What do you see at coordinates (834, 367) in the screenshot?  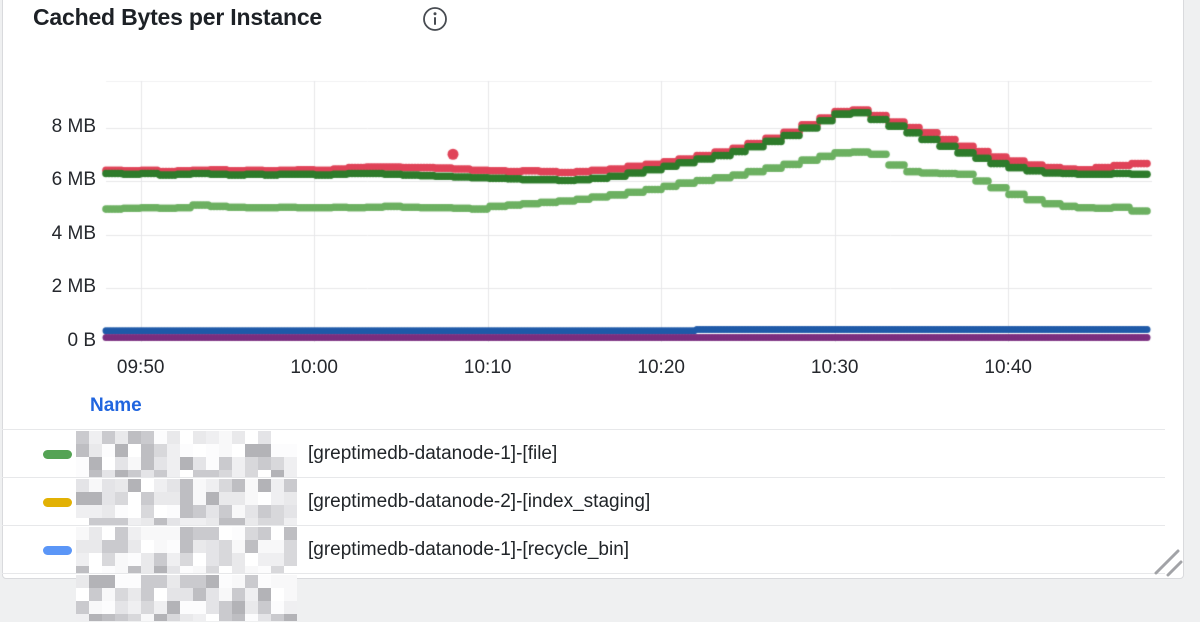 I see `x-axis-tick-label: 10:30` at bounding box center [834, 367].